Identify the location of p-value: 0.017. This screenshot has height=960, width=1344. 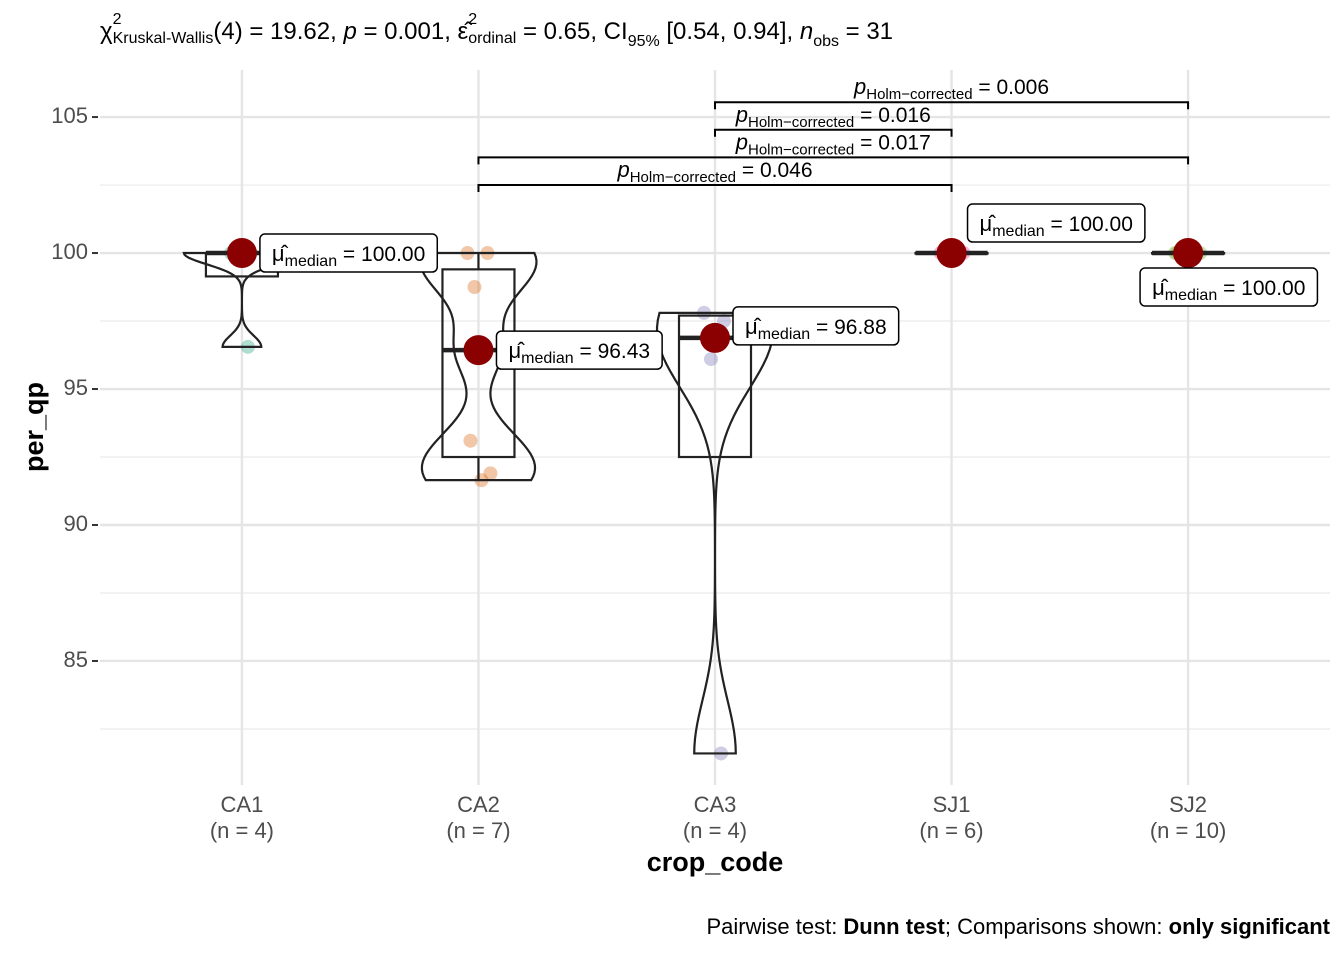
(904, 142).